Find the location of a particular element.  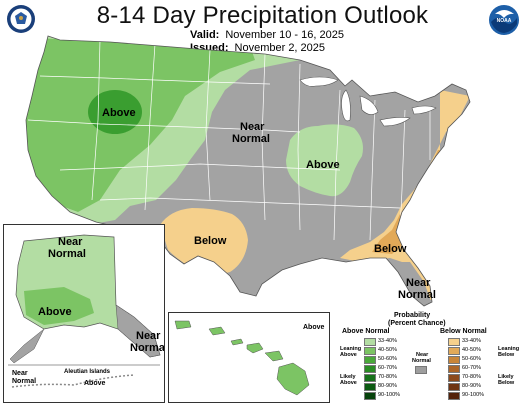

seal-logo-icon is located at coordinates (21, 19).